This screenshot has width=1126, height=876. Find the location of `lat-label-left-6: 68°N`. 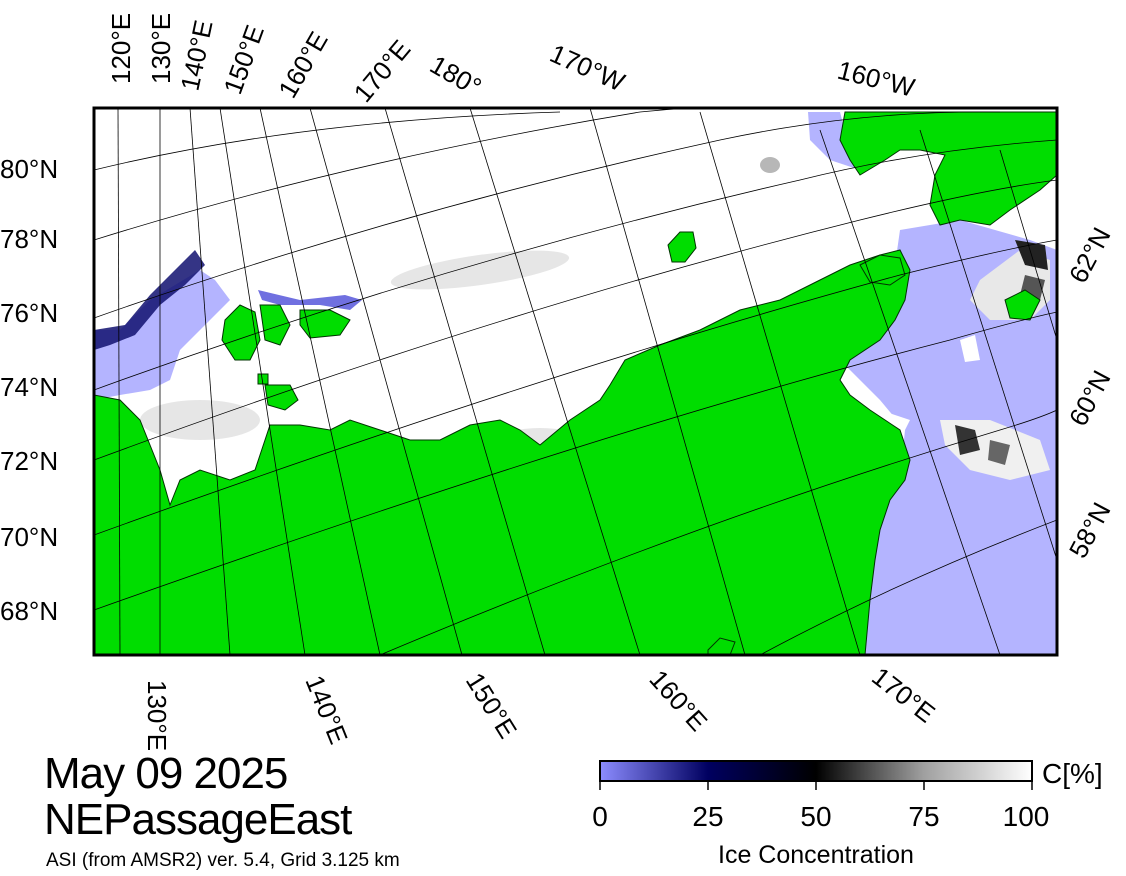

lat-label-left-6: 68°N is located at coordinates (29, 611).